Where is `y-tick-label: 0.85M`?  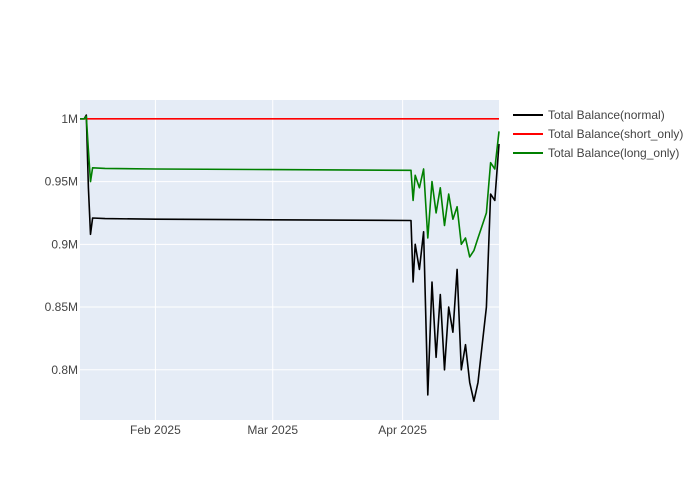
y-tick-label: 0.85M is located at coordinates (61, 307).